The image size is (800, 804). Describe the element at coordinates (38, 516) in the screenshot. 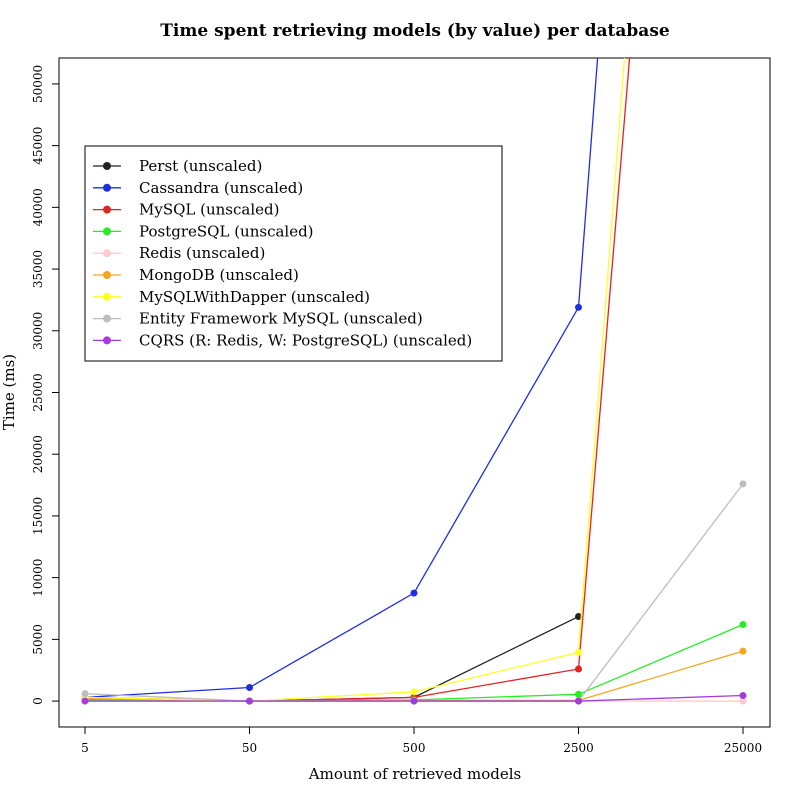

I see `y-tick-label: 15000` at that location.